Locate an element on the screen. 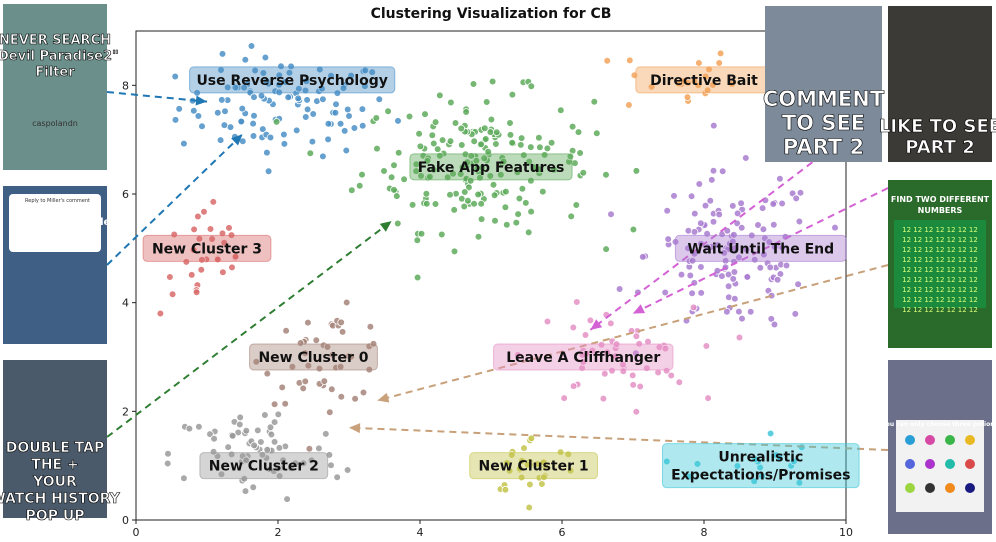  thumbnail-background is located at coordinates (55, 439).